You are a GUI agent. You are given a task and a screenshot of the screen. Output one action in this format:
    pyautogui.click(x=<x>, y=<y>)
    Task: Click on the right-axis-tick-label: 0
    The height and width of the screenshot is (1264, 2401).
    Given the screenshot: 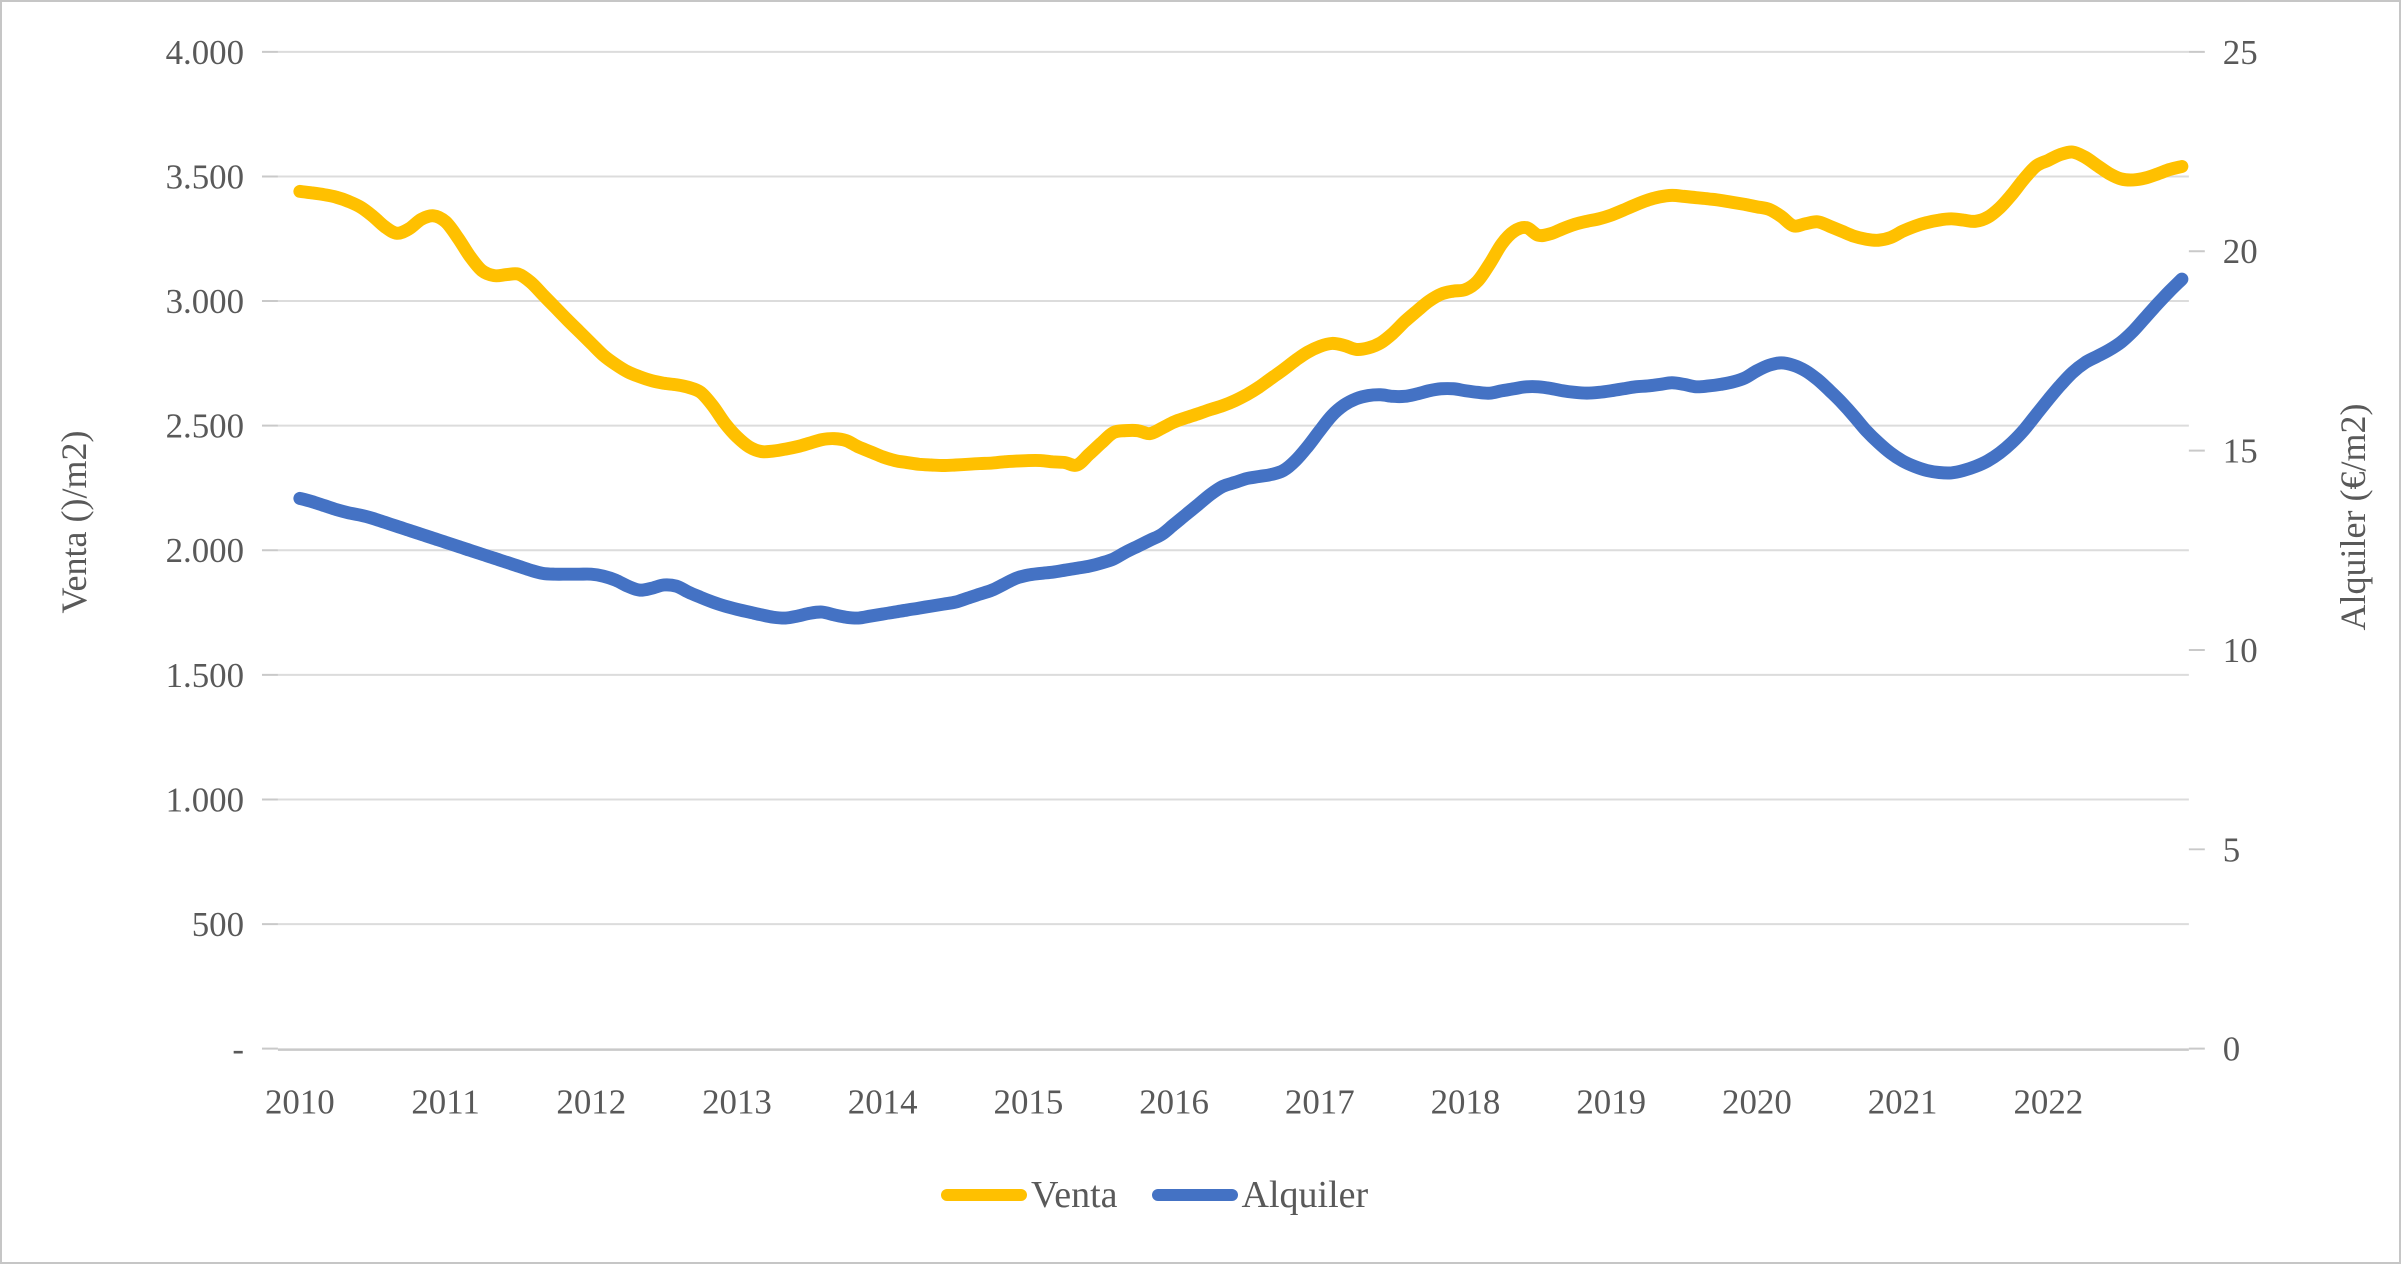 What is the action you would take?
    pyautogui.click(x=2231, y=1049)
    